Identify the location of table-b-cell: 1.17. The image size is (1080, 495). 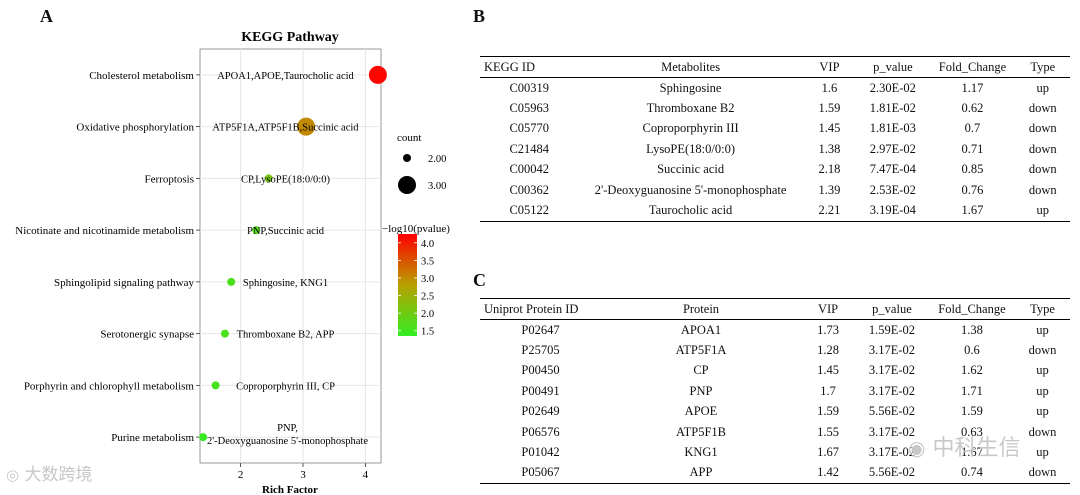
(972, 87).